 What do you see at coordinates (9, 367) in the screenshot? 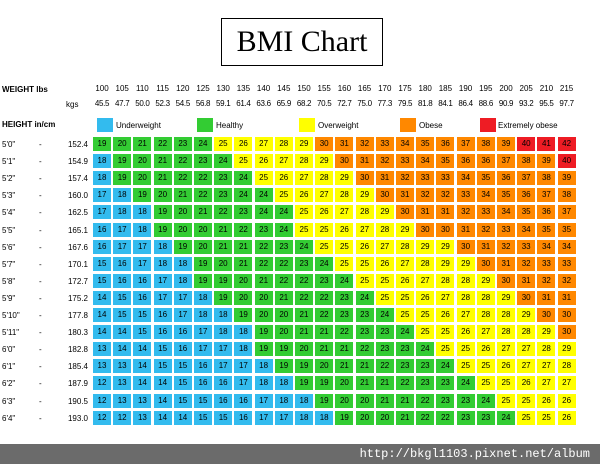
I see `height-inches: 6'1"` at bounding box center [9, 367].